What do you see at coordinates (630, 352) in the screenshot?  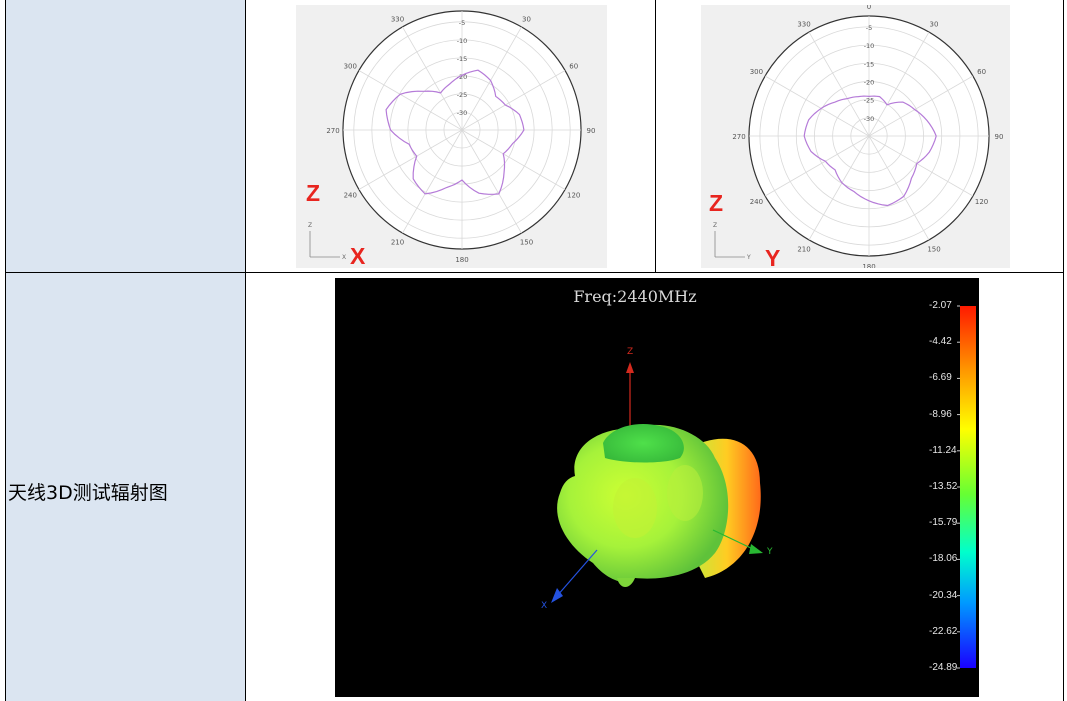 I see `z-axis-label: Z` at bounding box center [630, 352].